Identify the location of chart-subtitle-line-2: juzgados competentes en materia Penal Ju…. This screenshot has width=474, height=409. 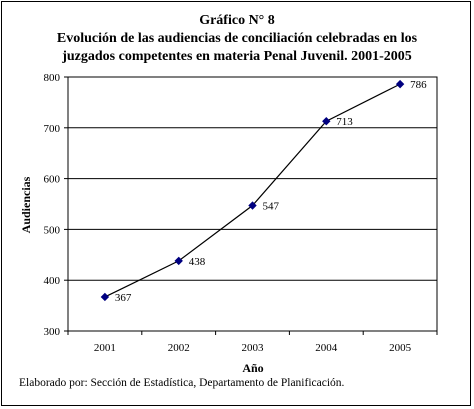
(237, 56).